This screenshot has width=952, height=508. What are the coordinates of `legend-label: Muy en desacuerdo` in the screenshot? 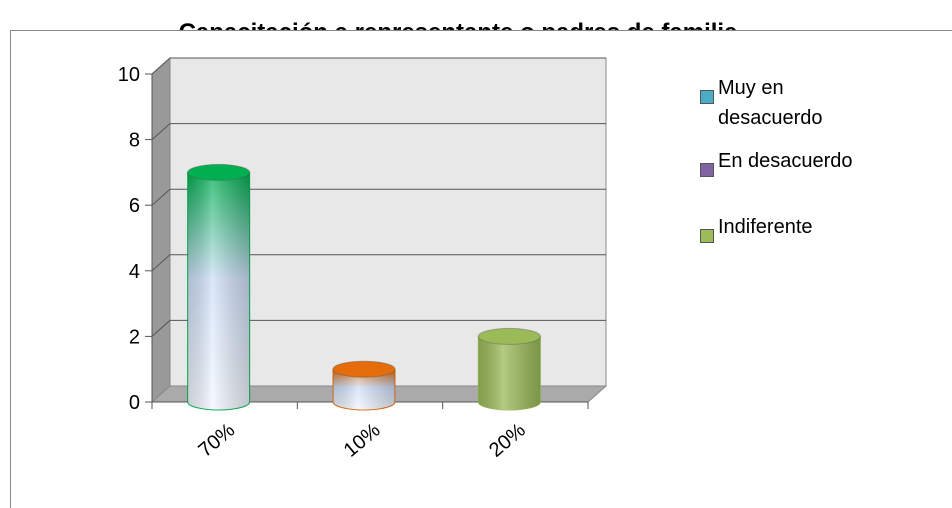 It's located at (770, 103).